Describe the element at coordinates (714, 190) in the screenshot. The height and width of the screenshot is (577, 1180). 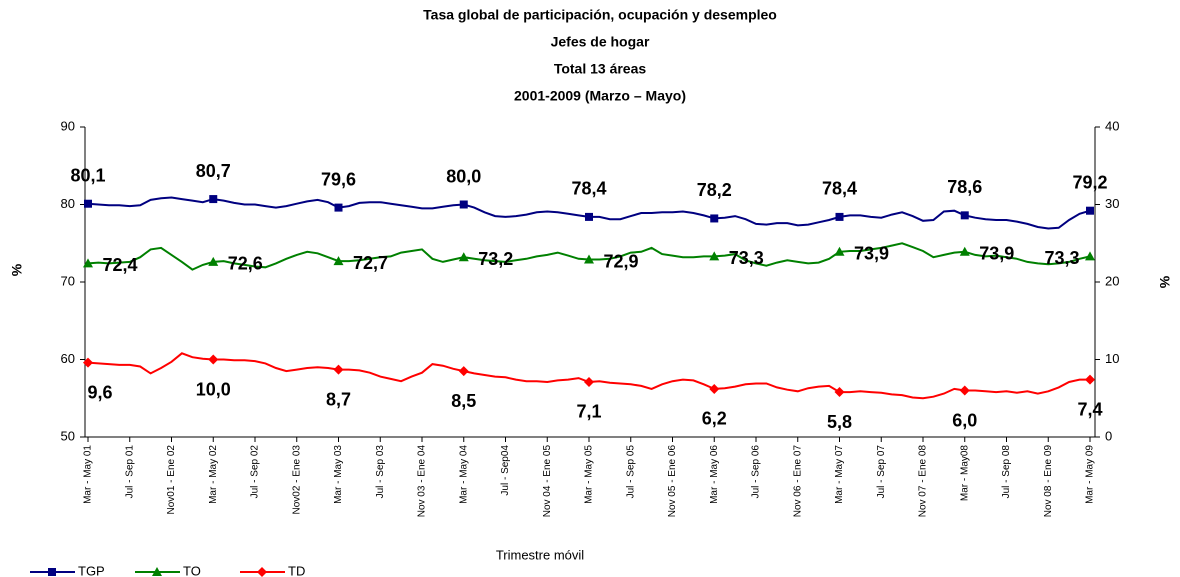
I see `data-label: 78,2` at that location.